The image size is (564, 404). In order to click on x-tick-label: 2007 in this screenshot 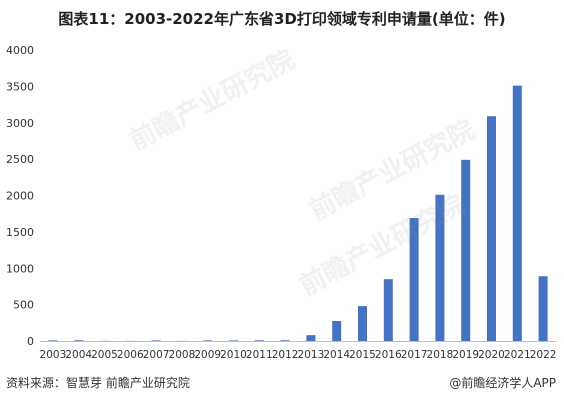, I will do `click(156, 355)`.